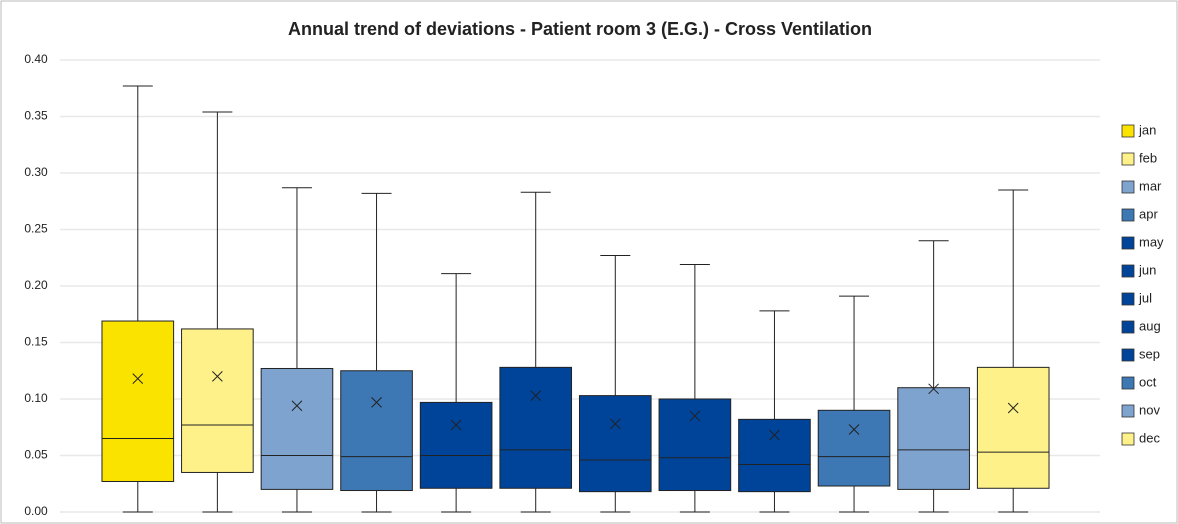 The height and width of the screenshot is (524, 1178). What do you see at coordinates (36, 398) in the screenshot?
I see `y-tick-label: 0.10` at bounding box center [36, 398].